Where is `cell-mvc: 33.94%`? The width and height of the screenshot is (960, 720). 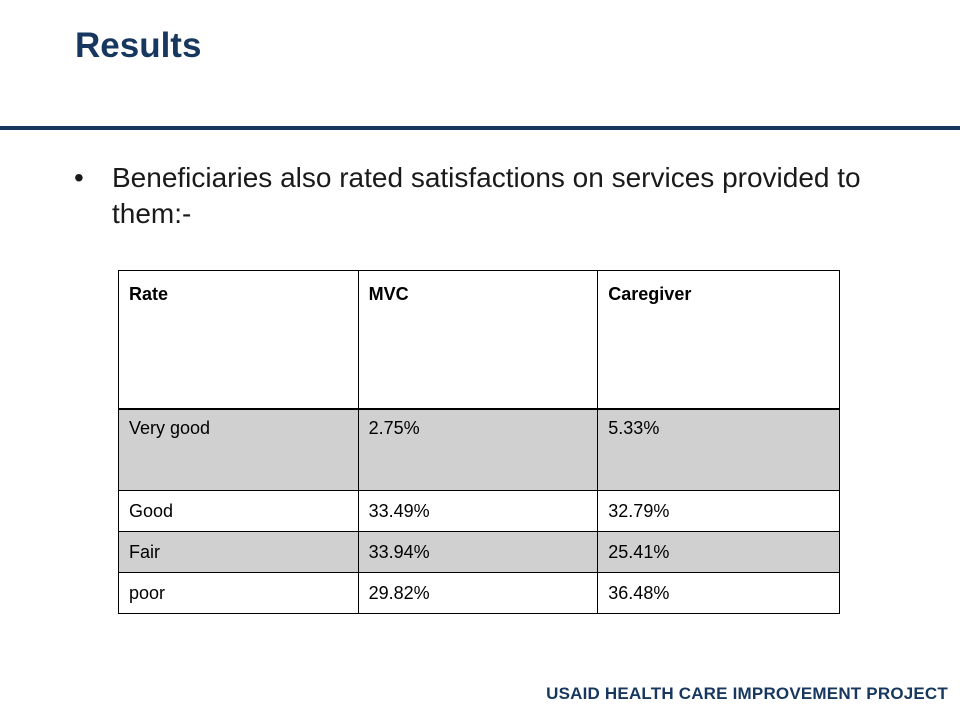 cell-mvc: 33.94% is located at coordinates (478, 552).